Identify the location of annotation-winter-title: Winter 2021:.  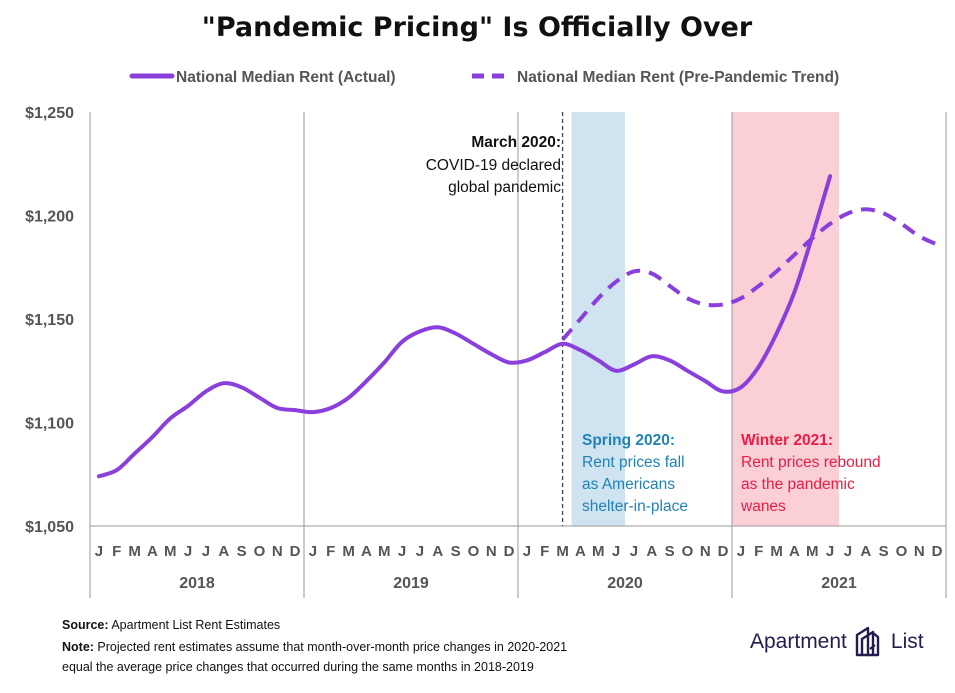
(787, 440).